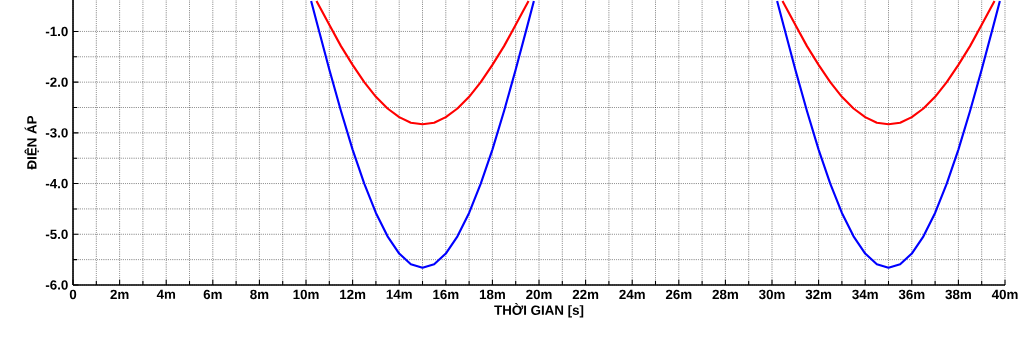  What do you see at coordinates (632, 294) in the screenshot?
I see `x-tick-label: 24m` at bounding box center [632, 294].